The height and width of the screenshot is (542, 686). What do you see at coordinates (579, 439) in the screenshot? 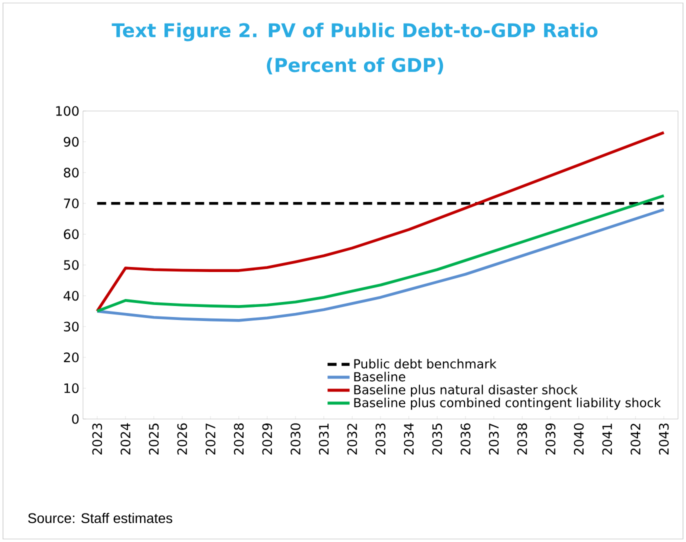
I see `x-tick-label: 2040` at bounding box center [579, 439].